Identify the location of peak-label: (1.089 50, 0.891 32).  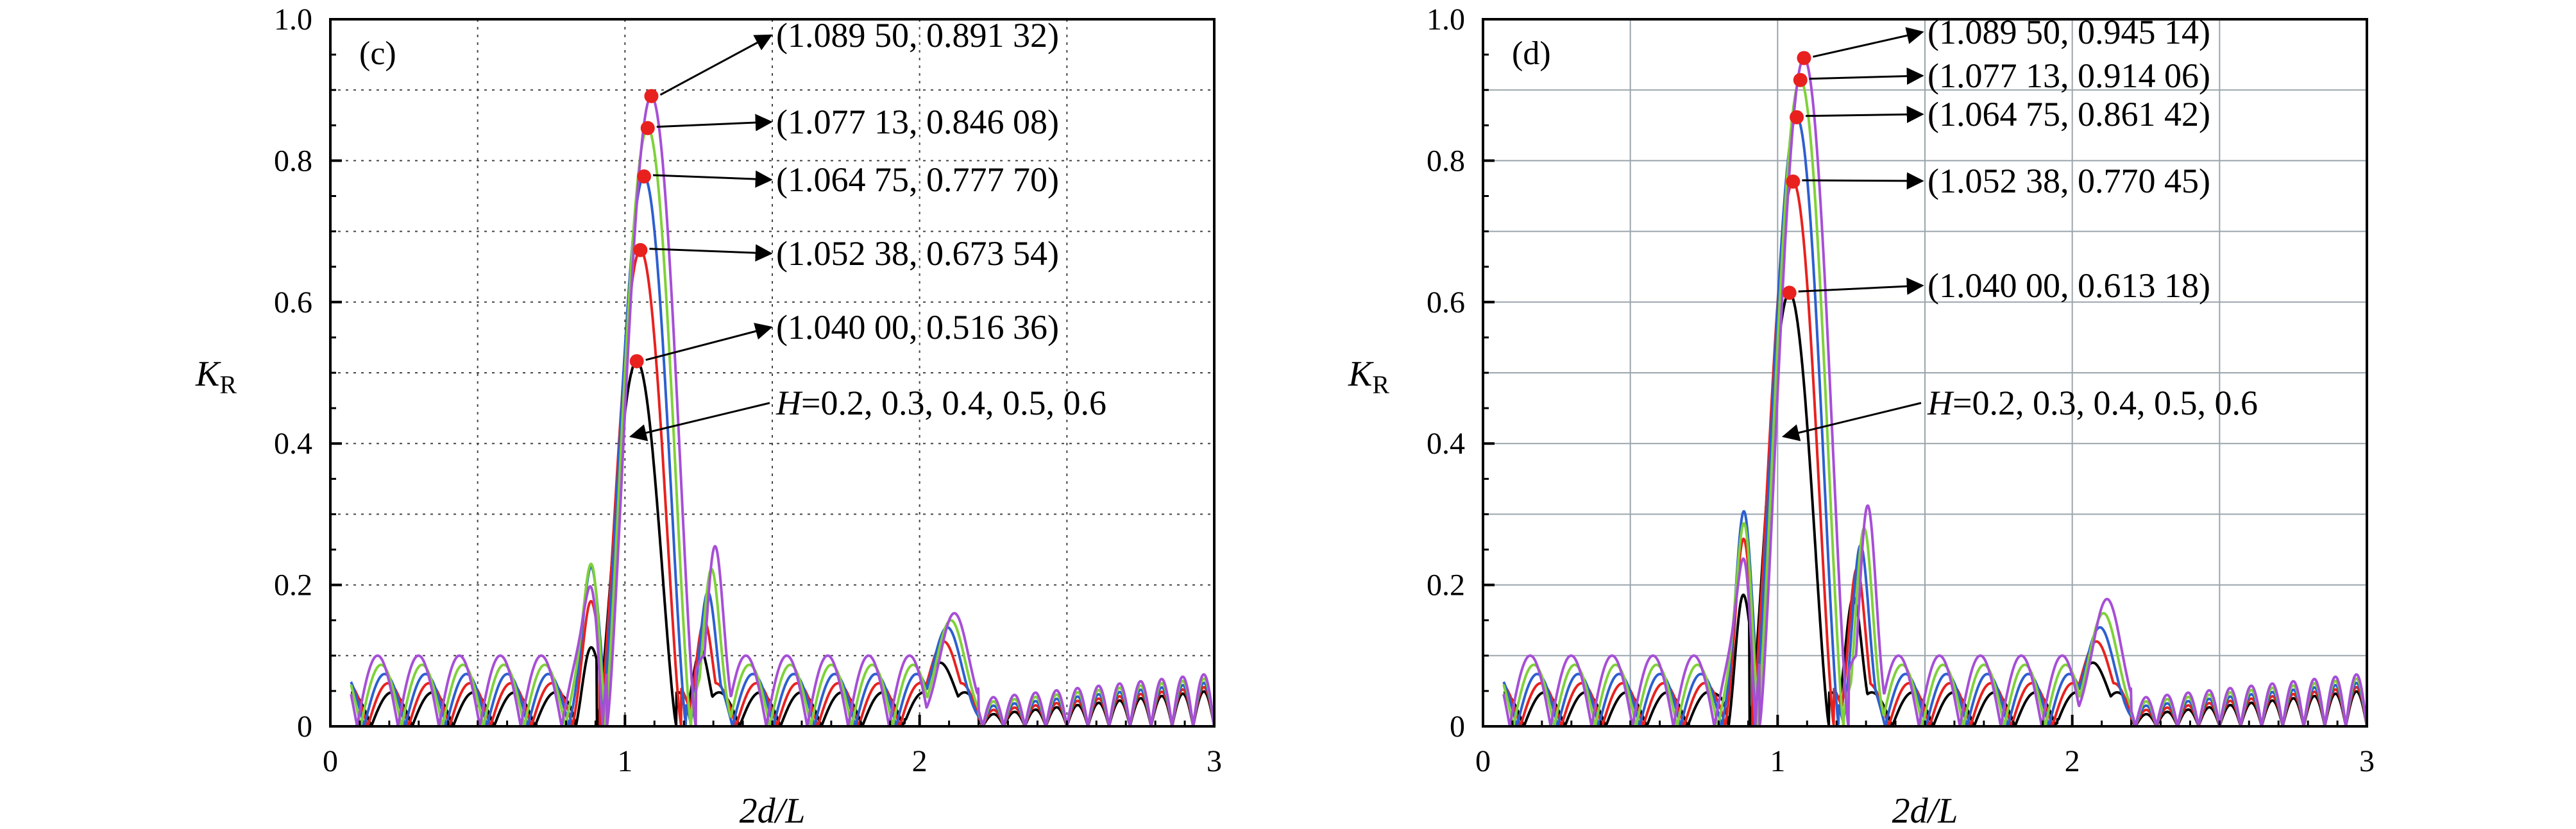
(917, 35).